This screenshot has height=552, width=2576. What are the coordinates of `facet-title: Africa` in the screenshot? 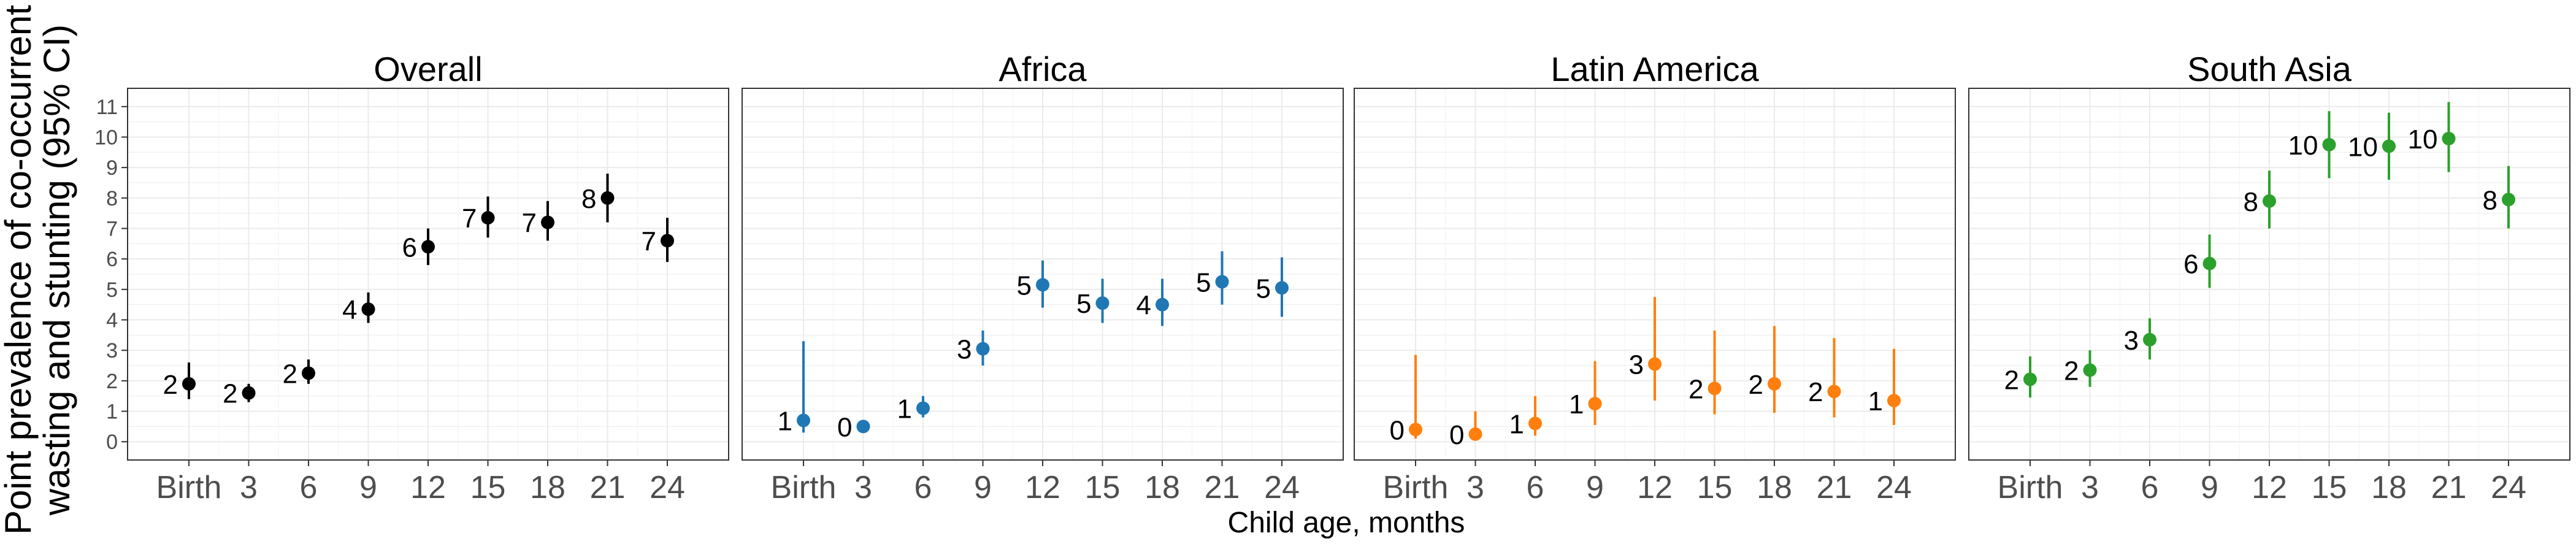 It's located at (1043, 69).